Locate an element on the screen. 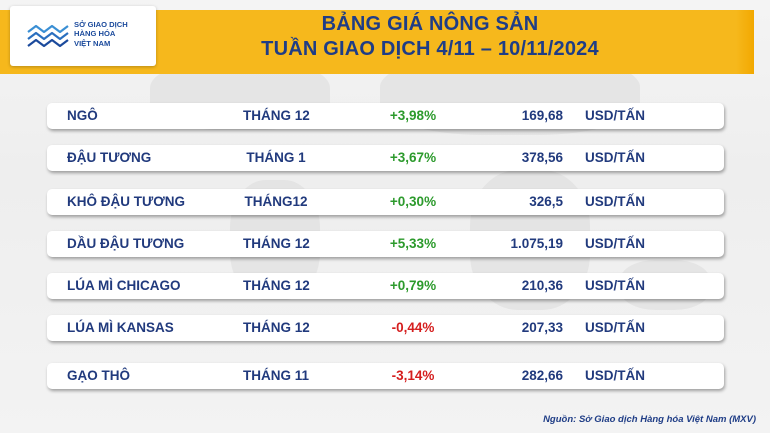 This screenshot has width=770, height=433. logo: SỞ GIAO DỊCH HÀNG HÓA VIỆT NAM is located at coordinates (83, 36).